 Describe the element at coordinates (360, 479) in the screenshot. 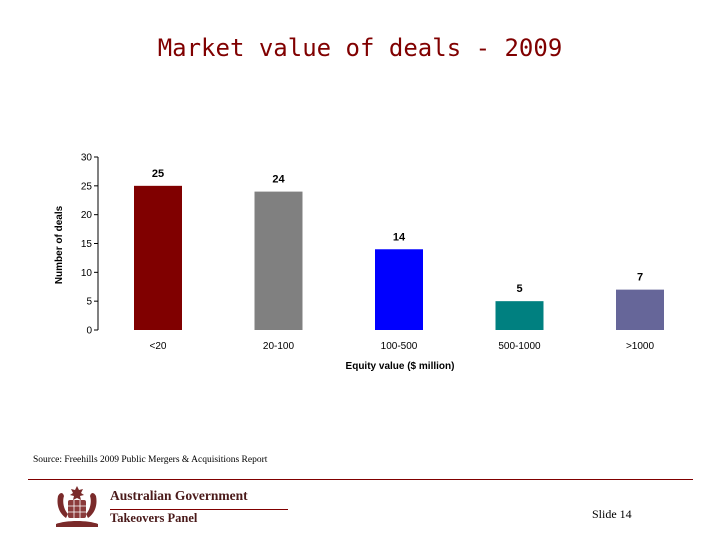

I see `footer-divider` at that location.